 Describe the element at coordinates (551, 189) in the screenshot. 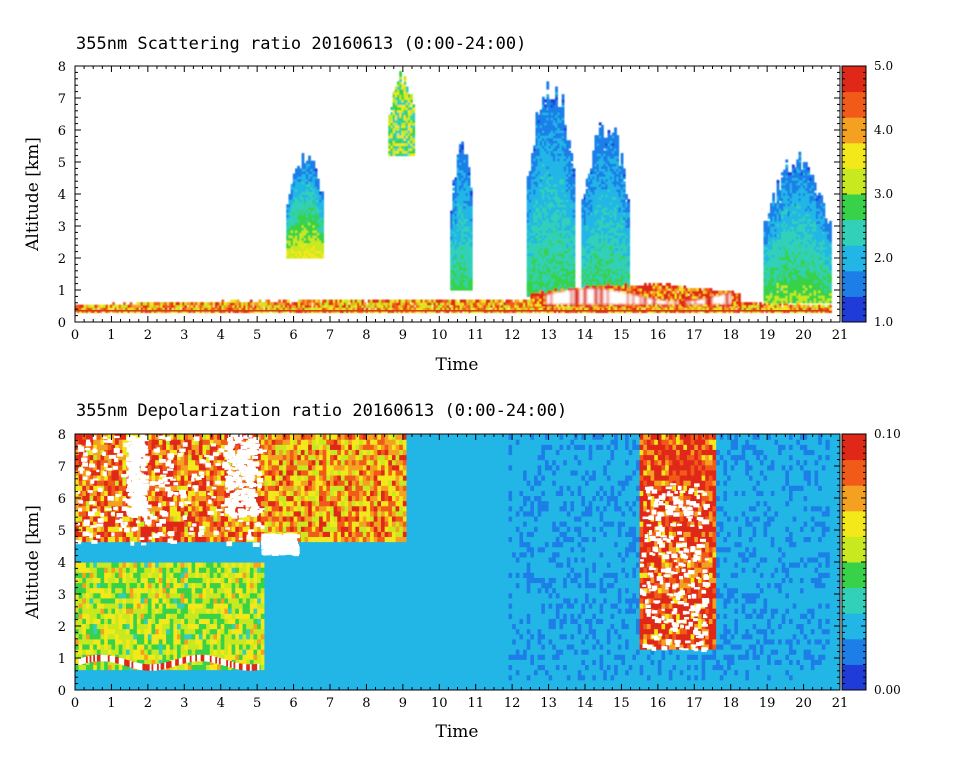

I see `feature-cloud-12-13h` at that location.